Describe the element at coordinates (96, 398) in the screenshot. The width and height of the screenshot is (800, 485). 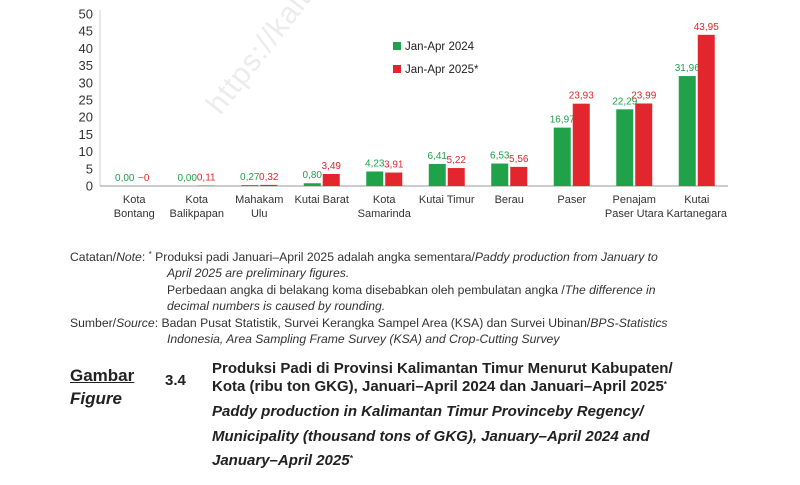
I see `figure-label-en: Figure` at that location.